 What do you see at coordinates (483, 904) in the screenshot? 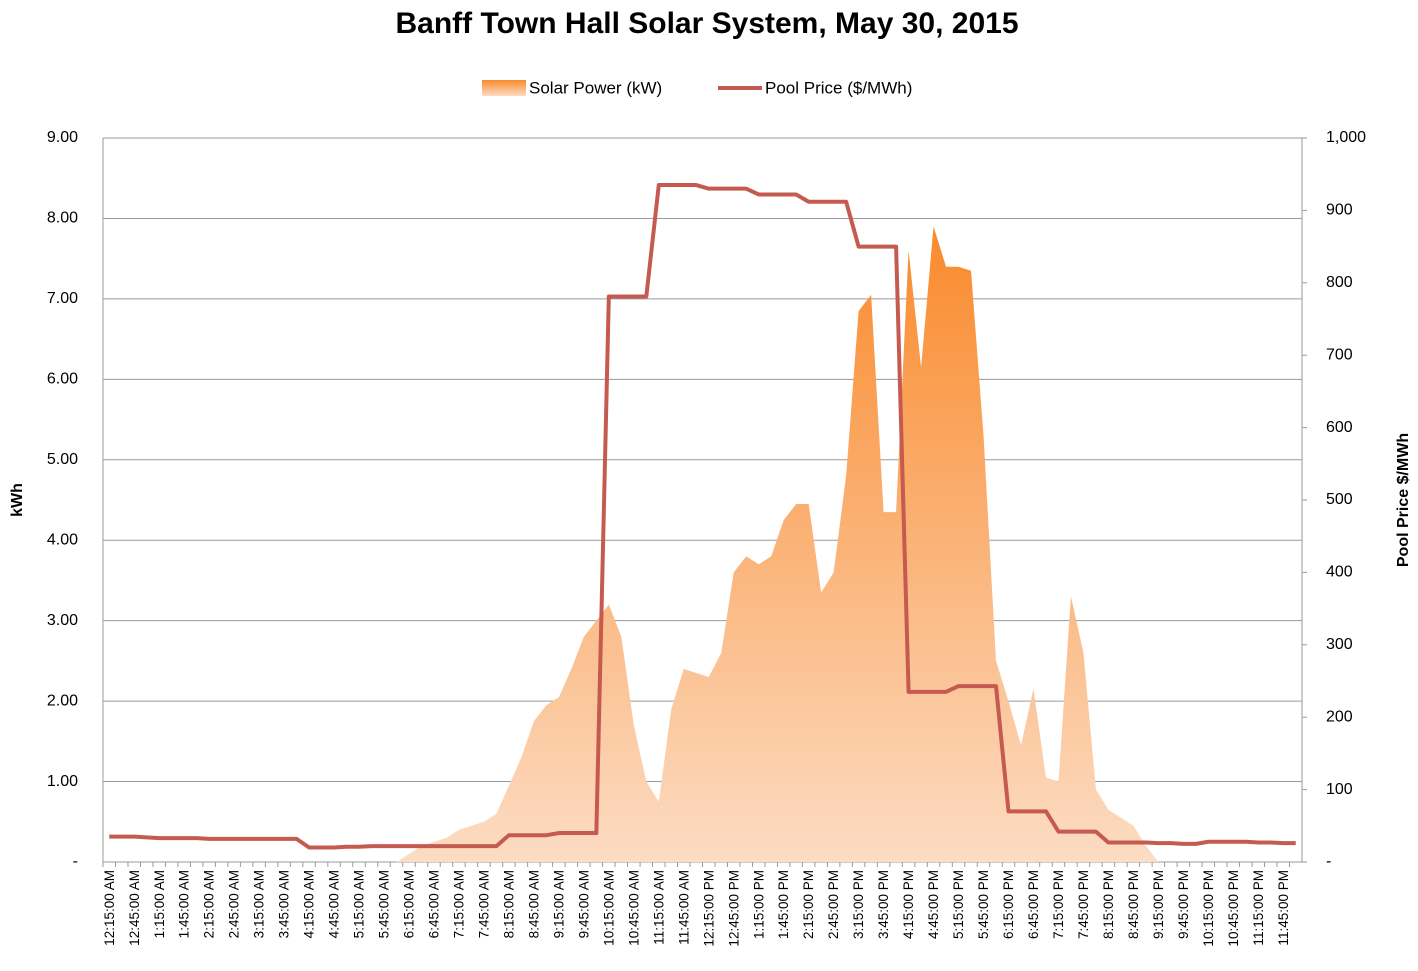
I see `x-tick-label: 7:45:00 AM` at bounding box center [483, 904].